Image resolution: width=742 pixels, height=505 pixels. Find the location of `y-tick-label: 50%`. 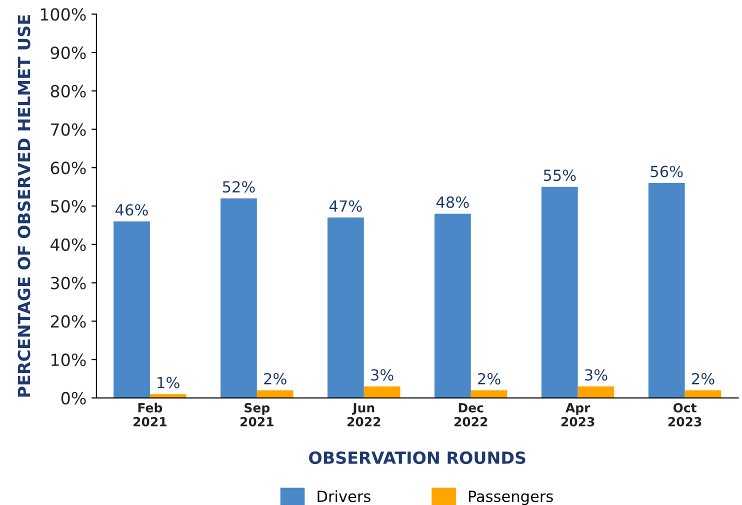

y-tick-label: 50% is located at coordinates (68, 206).